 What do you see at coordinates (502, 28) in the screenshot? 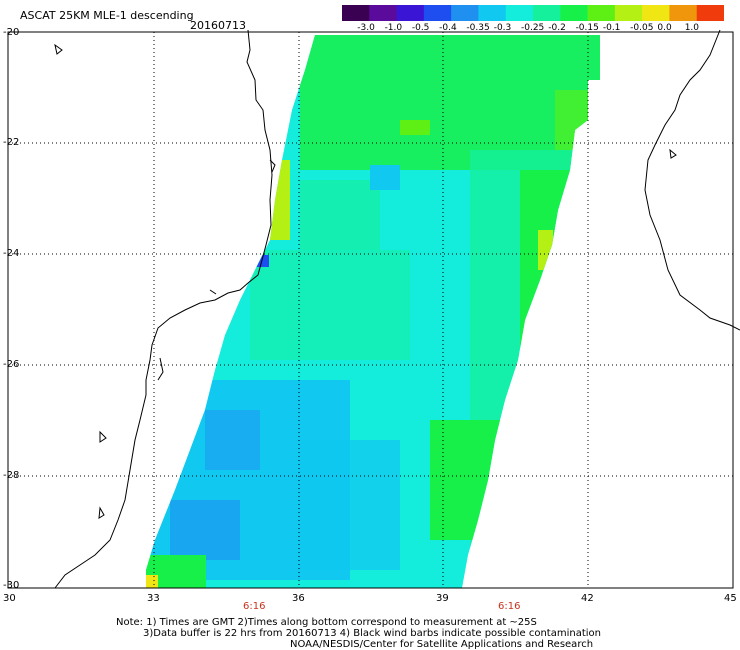
I see `color-scale-label: -0.3` at bounding box center [502, 28].